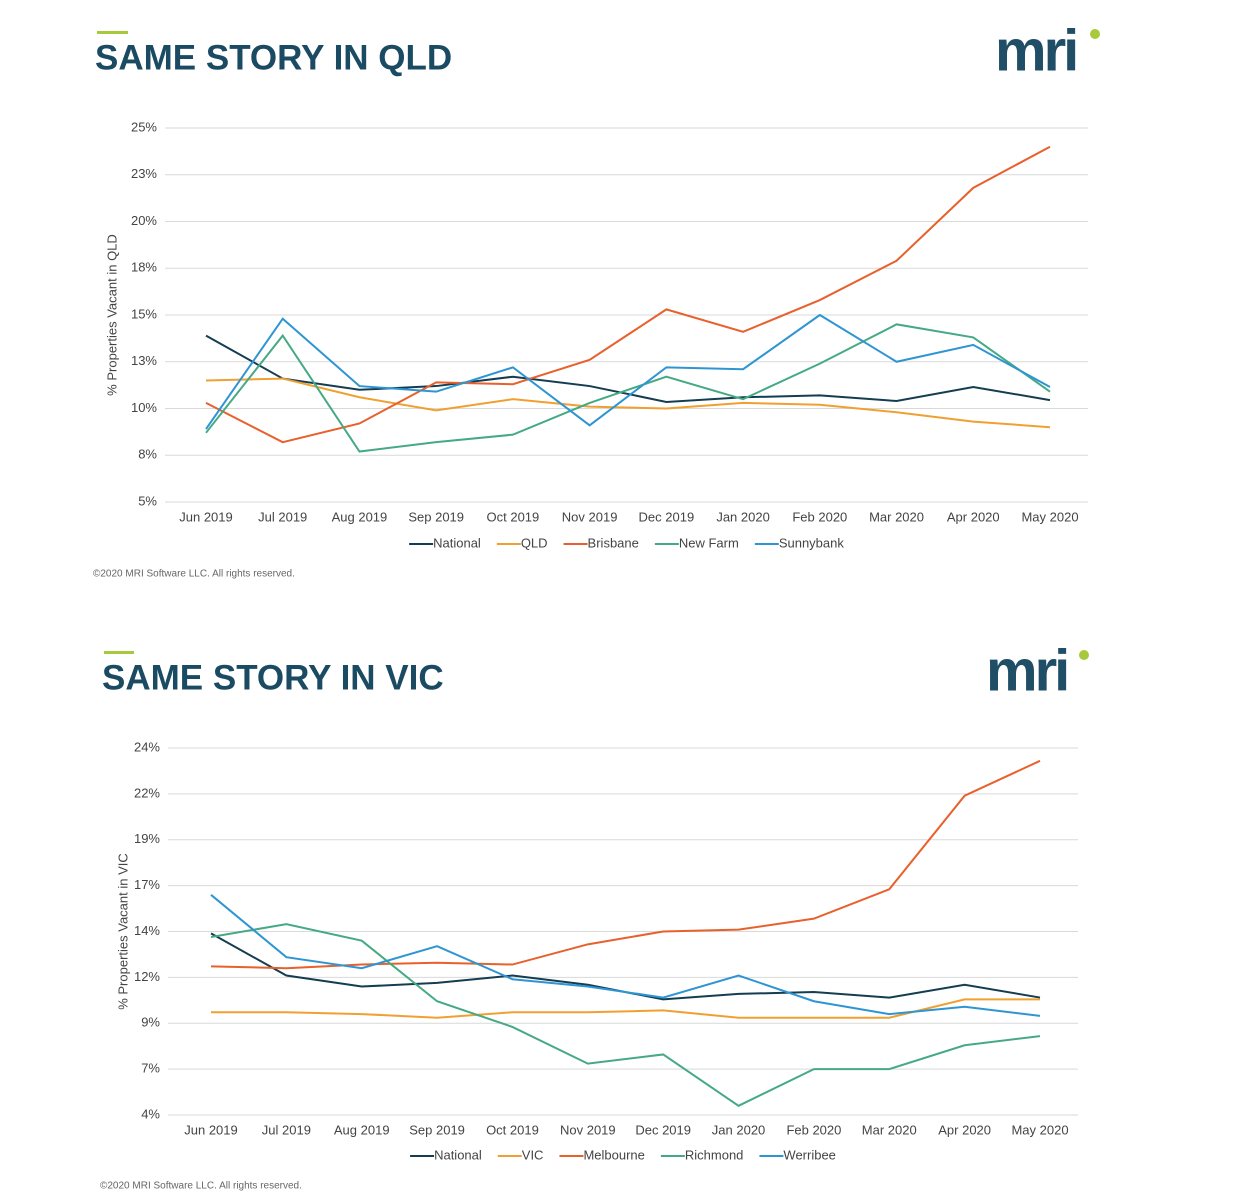 The width and height of the screenshot is (1237, 1200). What do you see at coordinates (714, 1154) in the screenshot?
I see `legend-label: Richmond` at bounding box center [714, 1154].